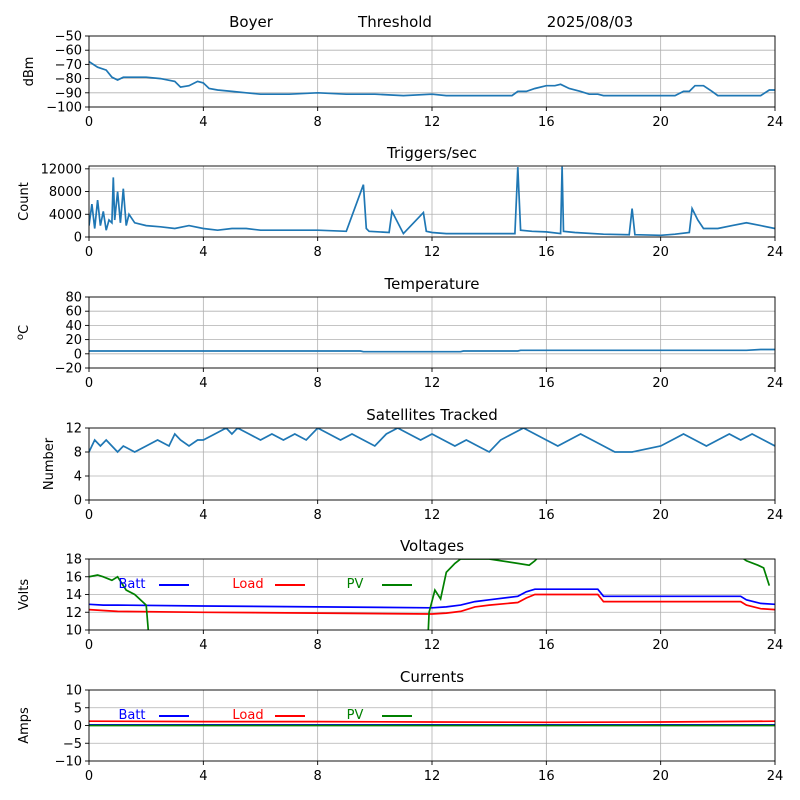  What do you see at coordinates (432, 677) in the screenshot?
I see `chart-title: Currents` at bounding box center [432, 677].